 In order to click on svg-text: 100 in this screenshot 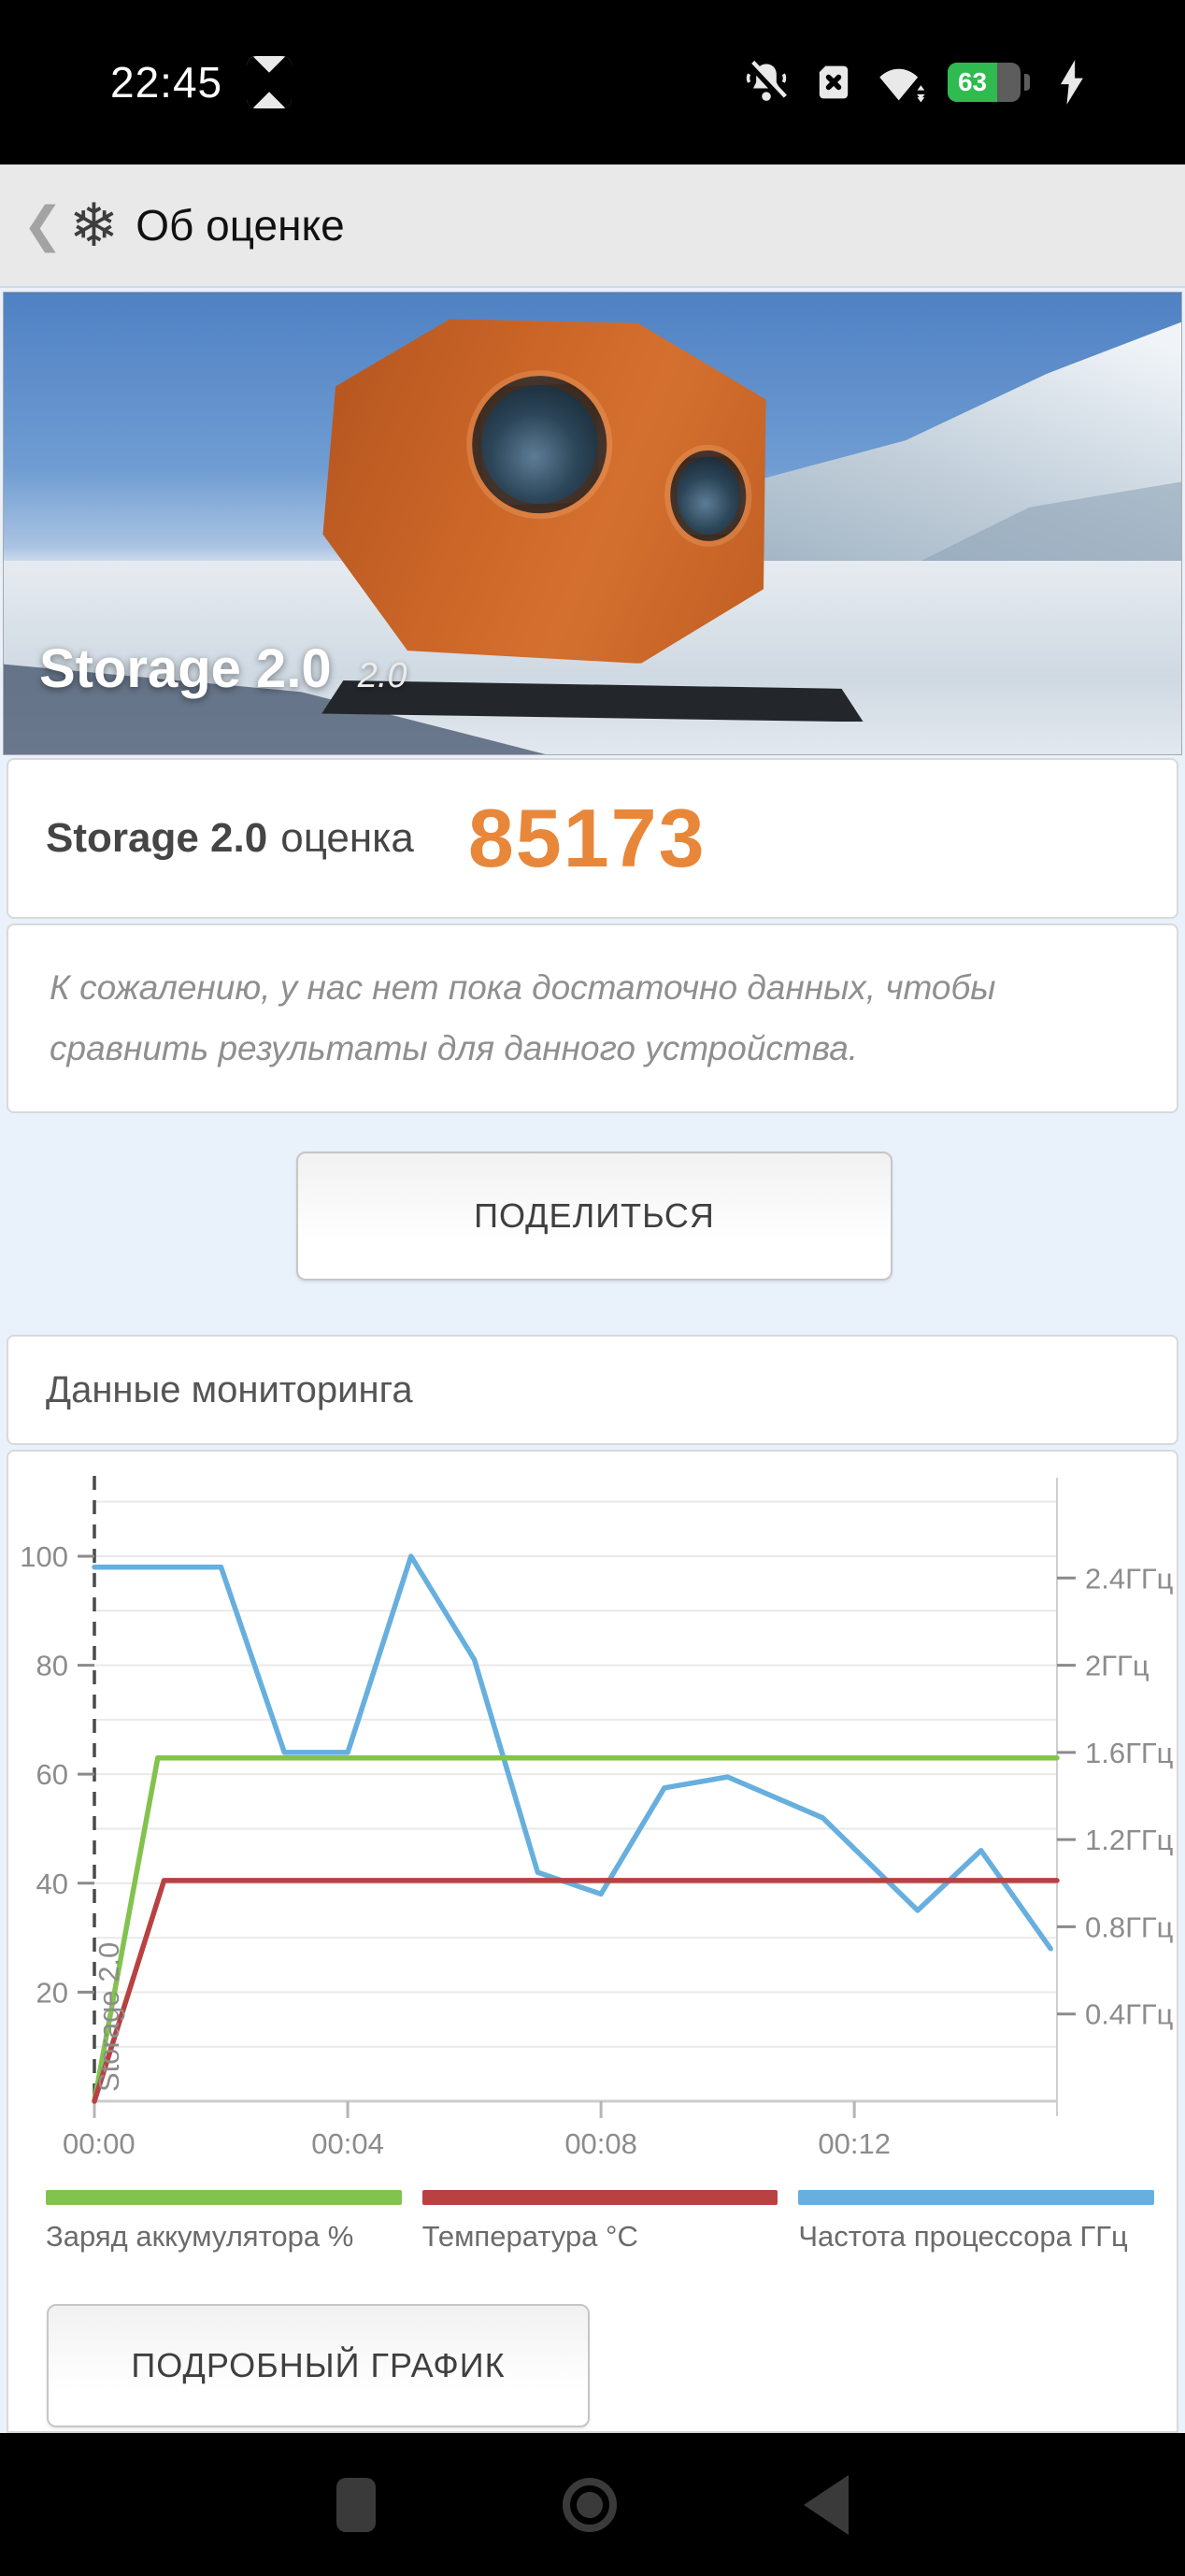, I will do `click(44, 1556)`.